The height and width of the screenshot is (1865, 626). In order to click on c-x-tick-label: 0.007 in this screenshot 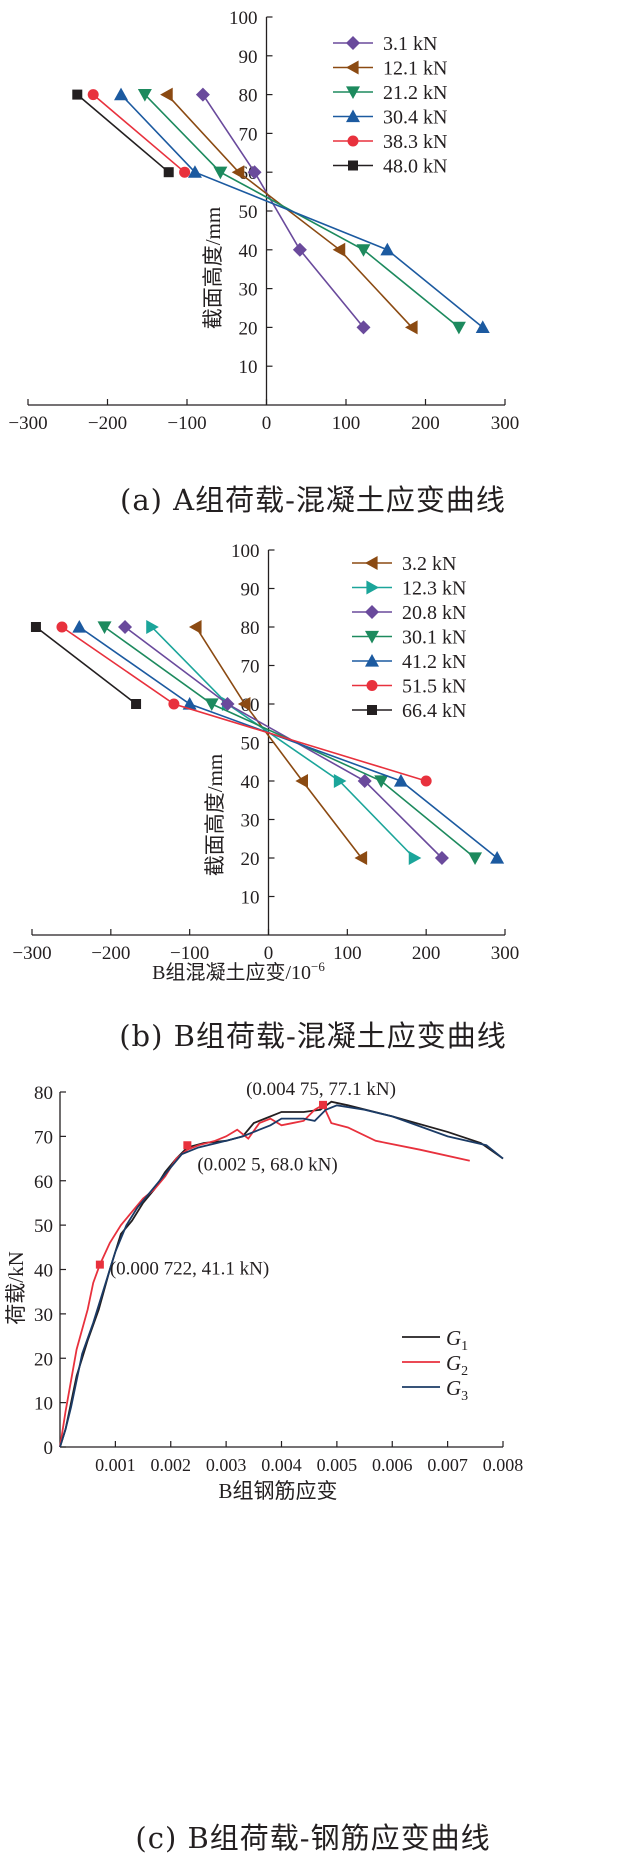, I will do `click(447, 1465)`.